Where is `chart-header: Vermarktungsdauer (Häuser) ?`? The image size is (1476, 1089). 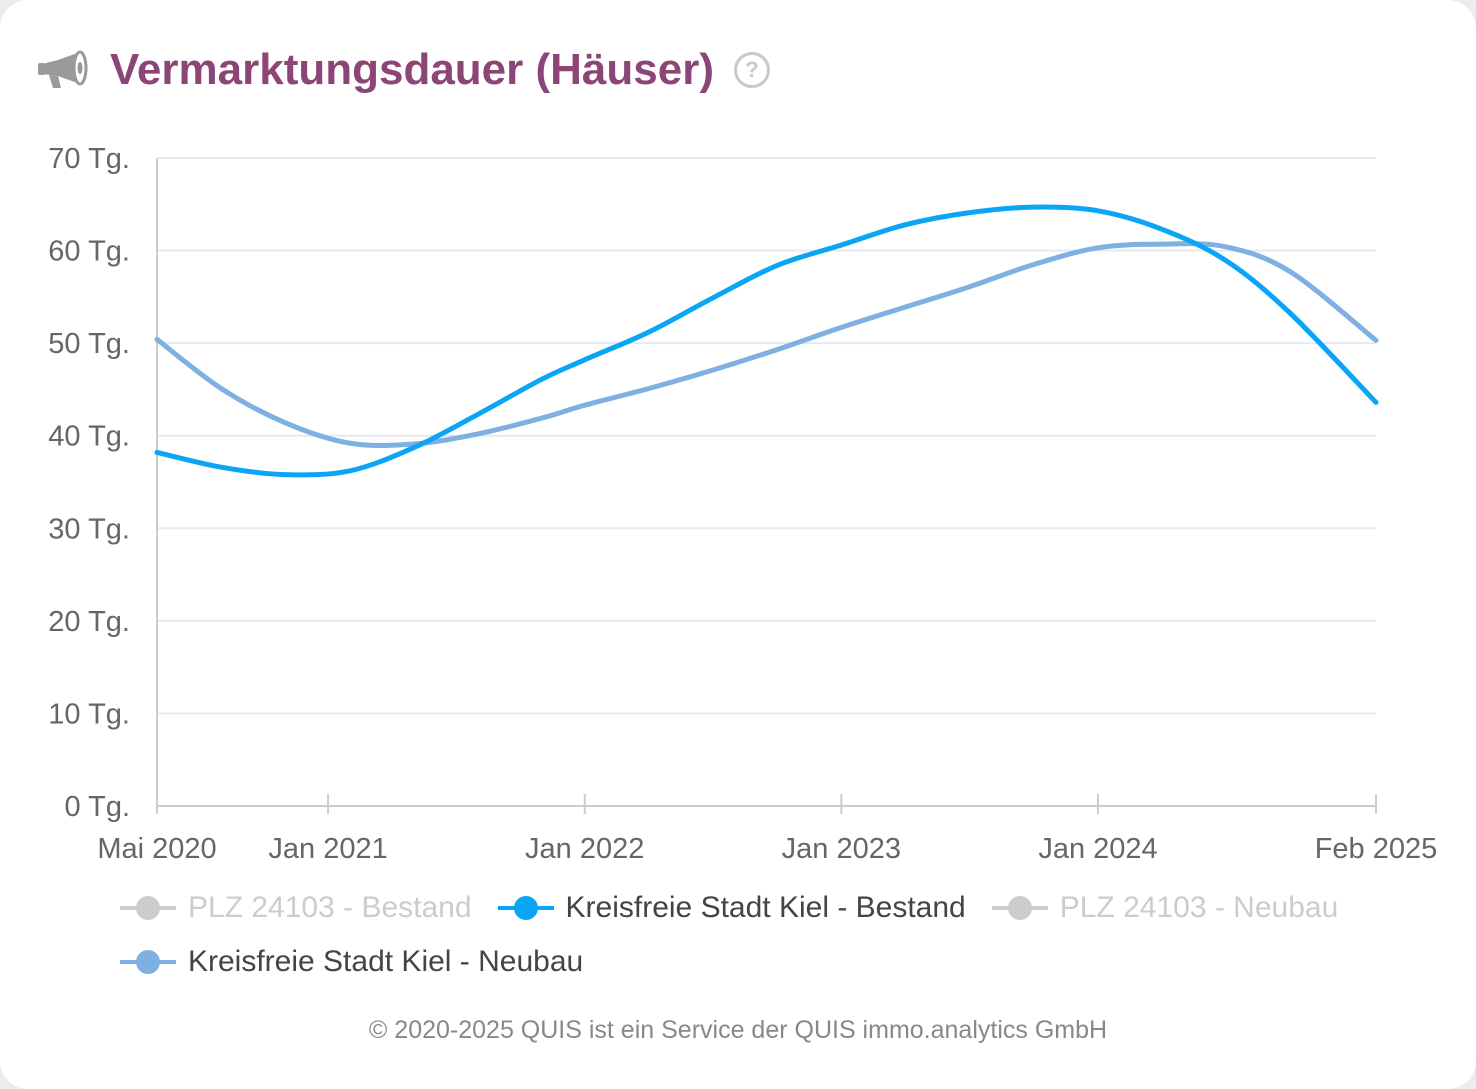
chart-header: Vermarktungsdauer (Häuser) ? is located at coordinates (403, 70).